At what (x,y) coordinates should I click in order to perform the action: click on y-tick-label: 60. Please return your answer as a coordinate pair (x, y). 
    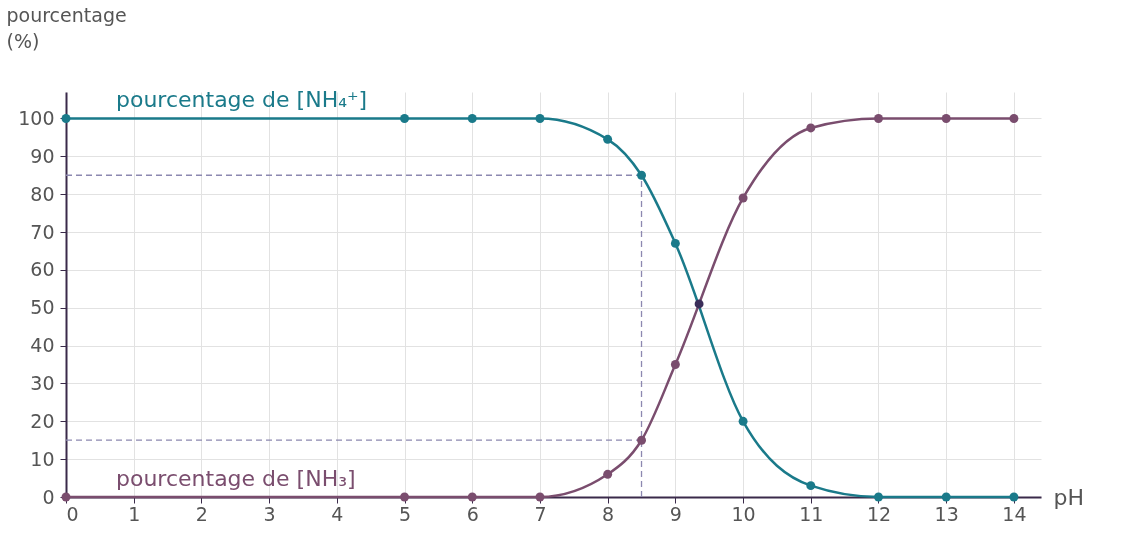
    Looking at the image, I should click on (42, 269).